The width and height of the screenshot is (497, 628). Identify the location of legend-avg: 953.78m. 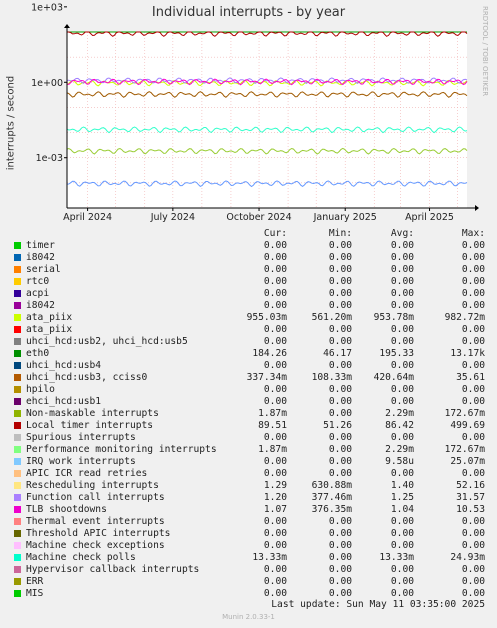
(393, 317).